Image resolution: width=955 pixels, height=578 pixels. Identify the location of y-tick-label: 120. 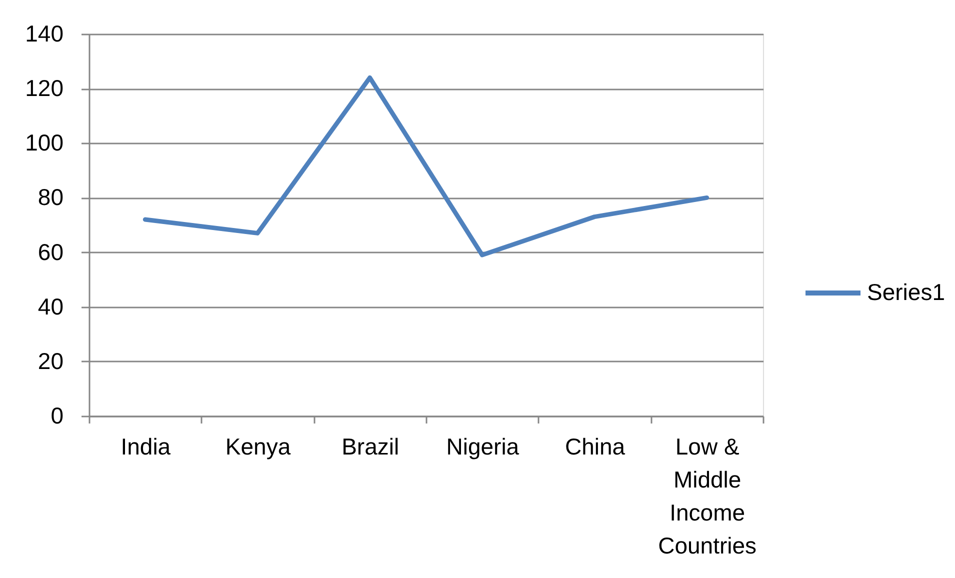
(44, 88).